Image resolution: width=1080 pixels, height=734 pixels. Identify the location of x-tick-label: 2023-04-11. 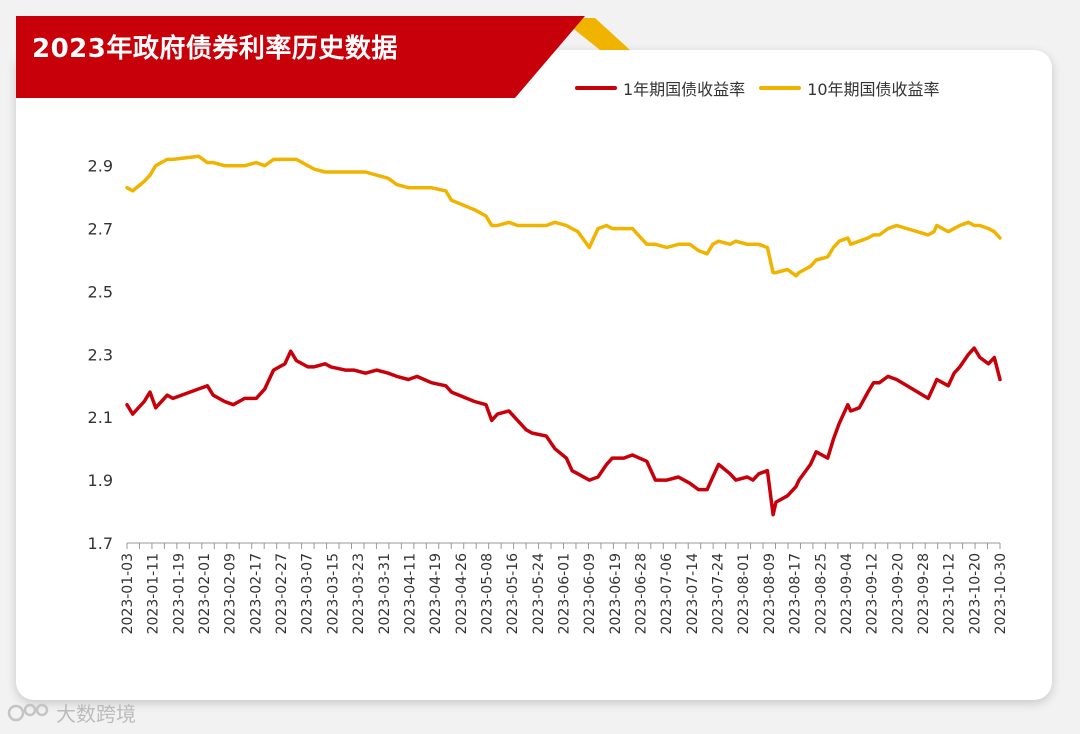
(410, 593).